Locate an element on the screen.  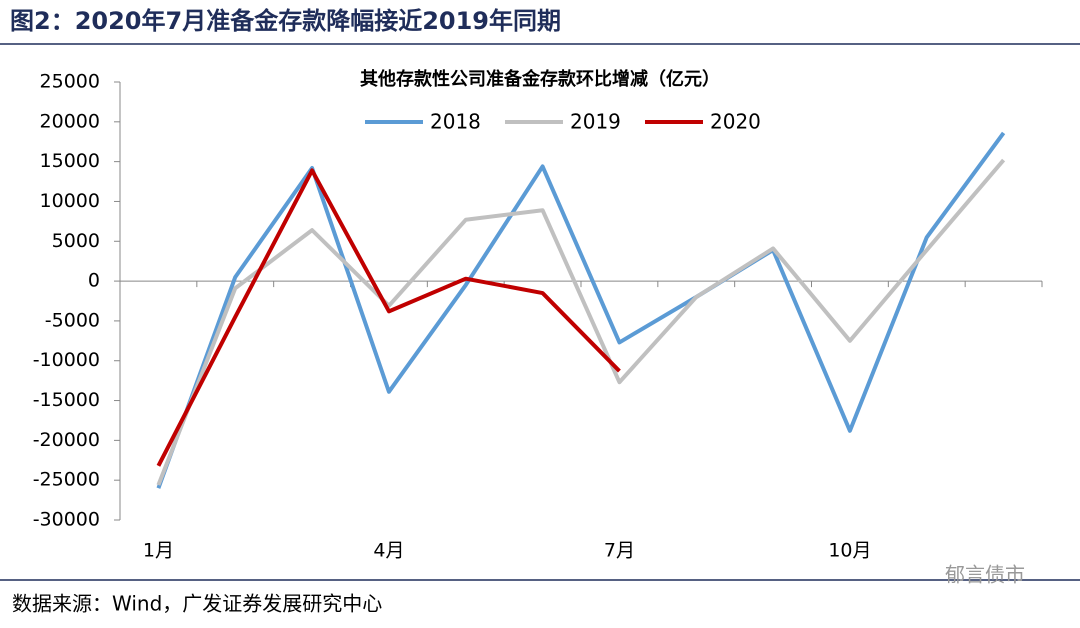
x-tick-label: 1月 is located at coordinates (158, 551).